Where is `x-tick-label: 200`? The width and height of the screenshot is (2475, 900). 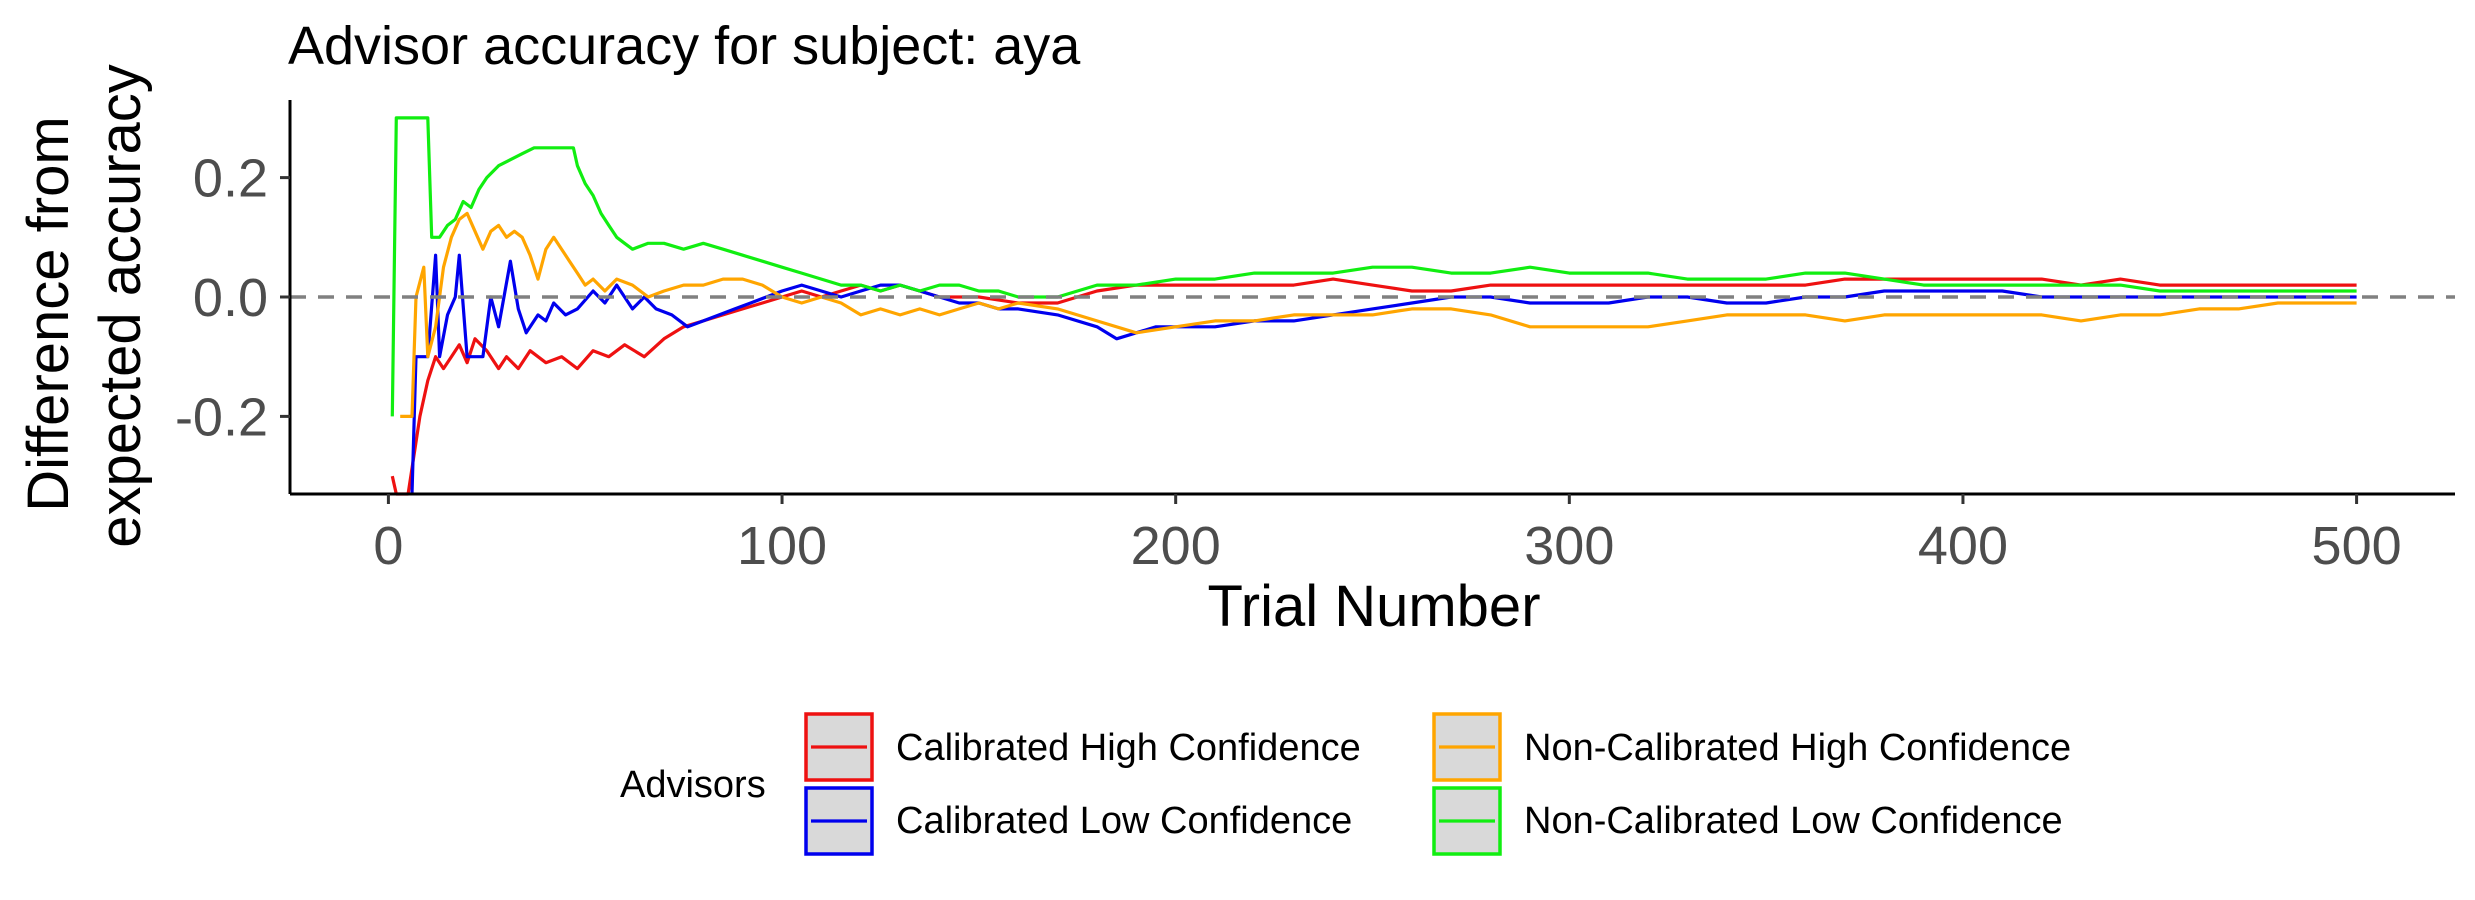
x-tick-label: 200 is located at coordinates (1176, 546).